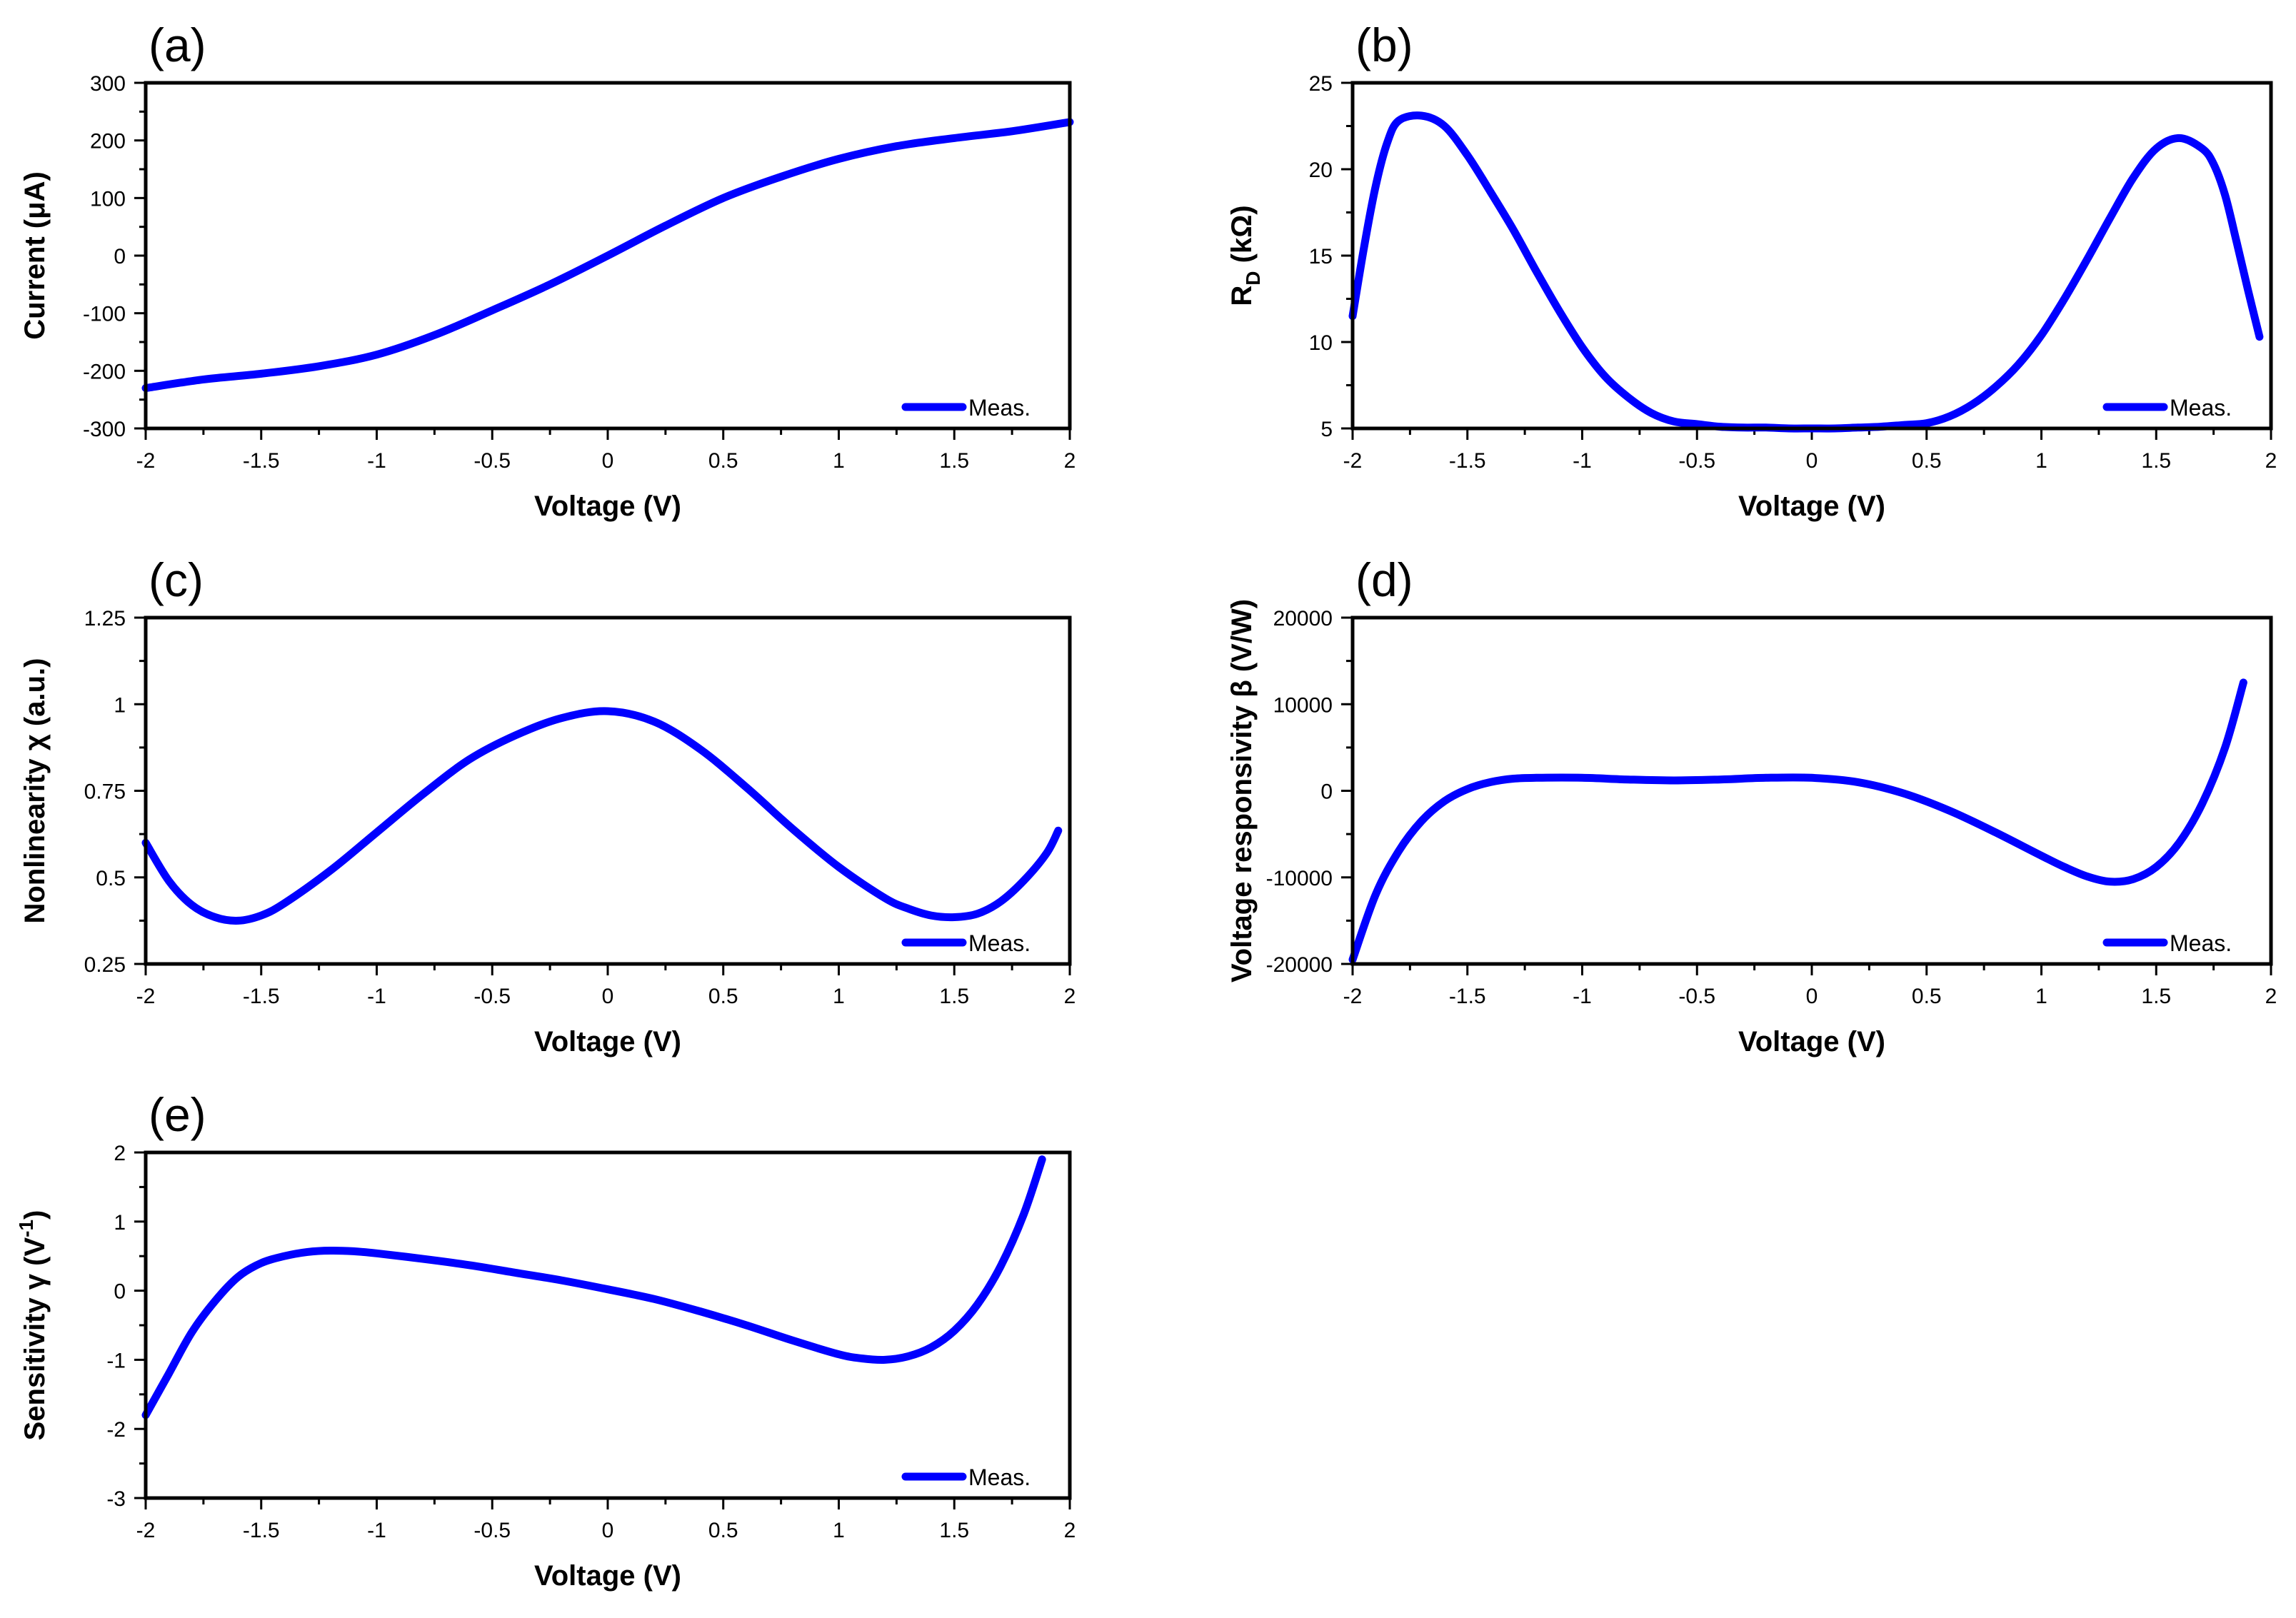  I want to click on y-axis-title: Current (μA), so click(35, 255).